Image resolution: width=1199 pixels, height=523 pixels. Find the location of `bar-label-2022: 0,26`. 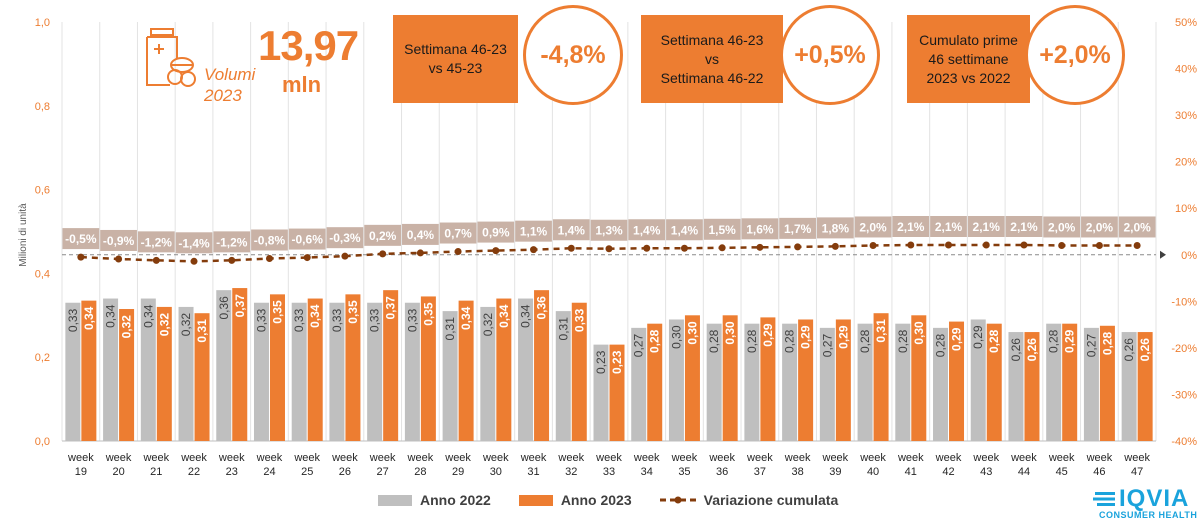

bar-label-2022: 0,26 is located at coordinates (1016, 350).